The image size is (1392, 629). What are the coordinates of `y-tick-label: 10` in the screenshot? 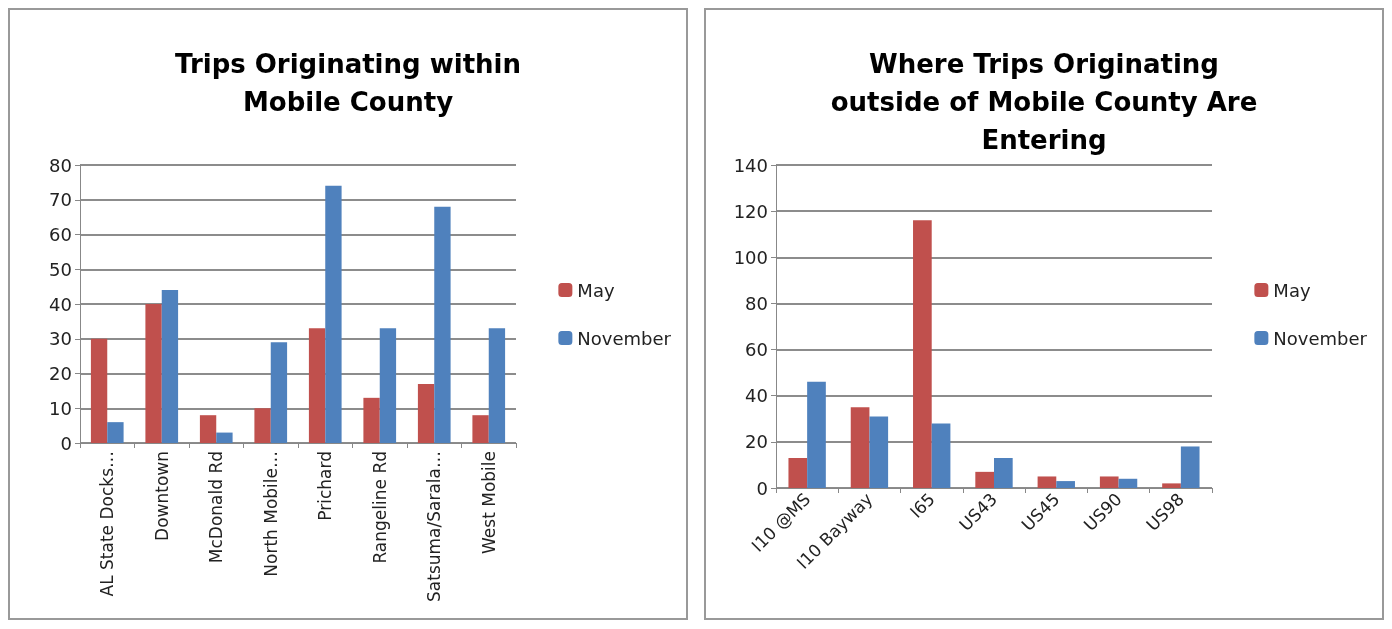 It's located at (60, 408).